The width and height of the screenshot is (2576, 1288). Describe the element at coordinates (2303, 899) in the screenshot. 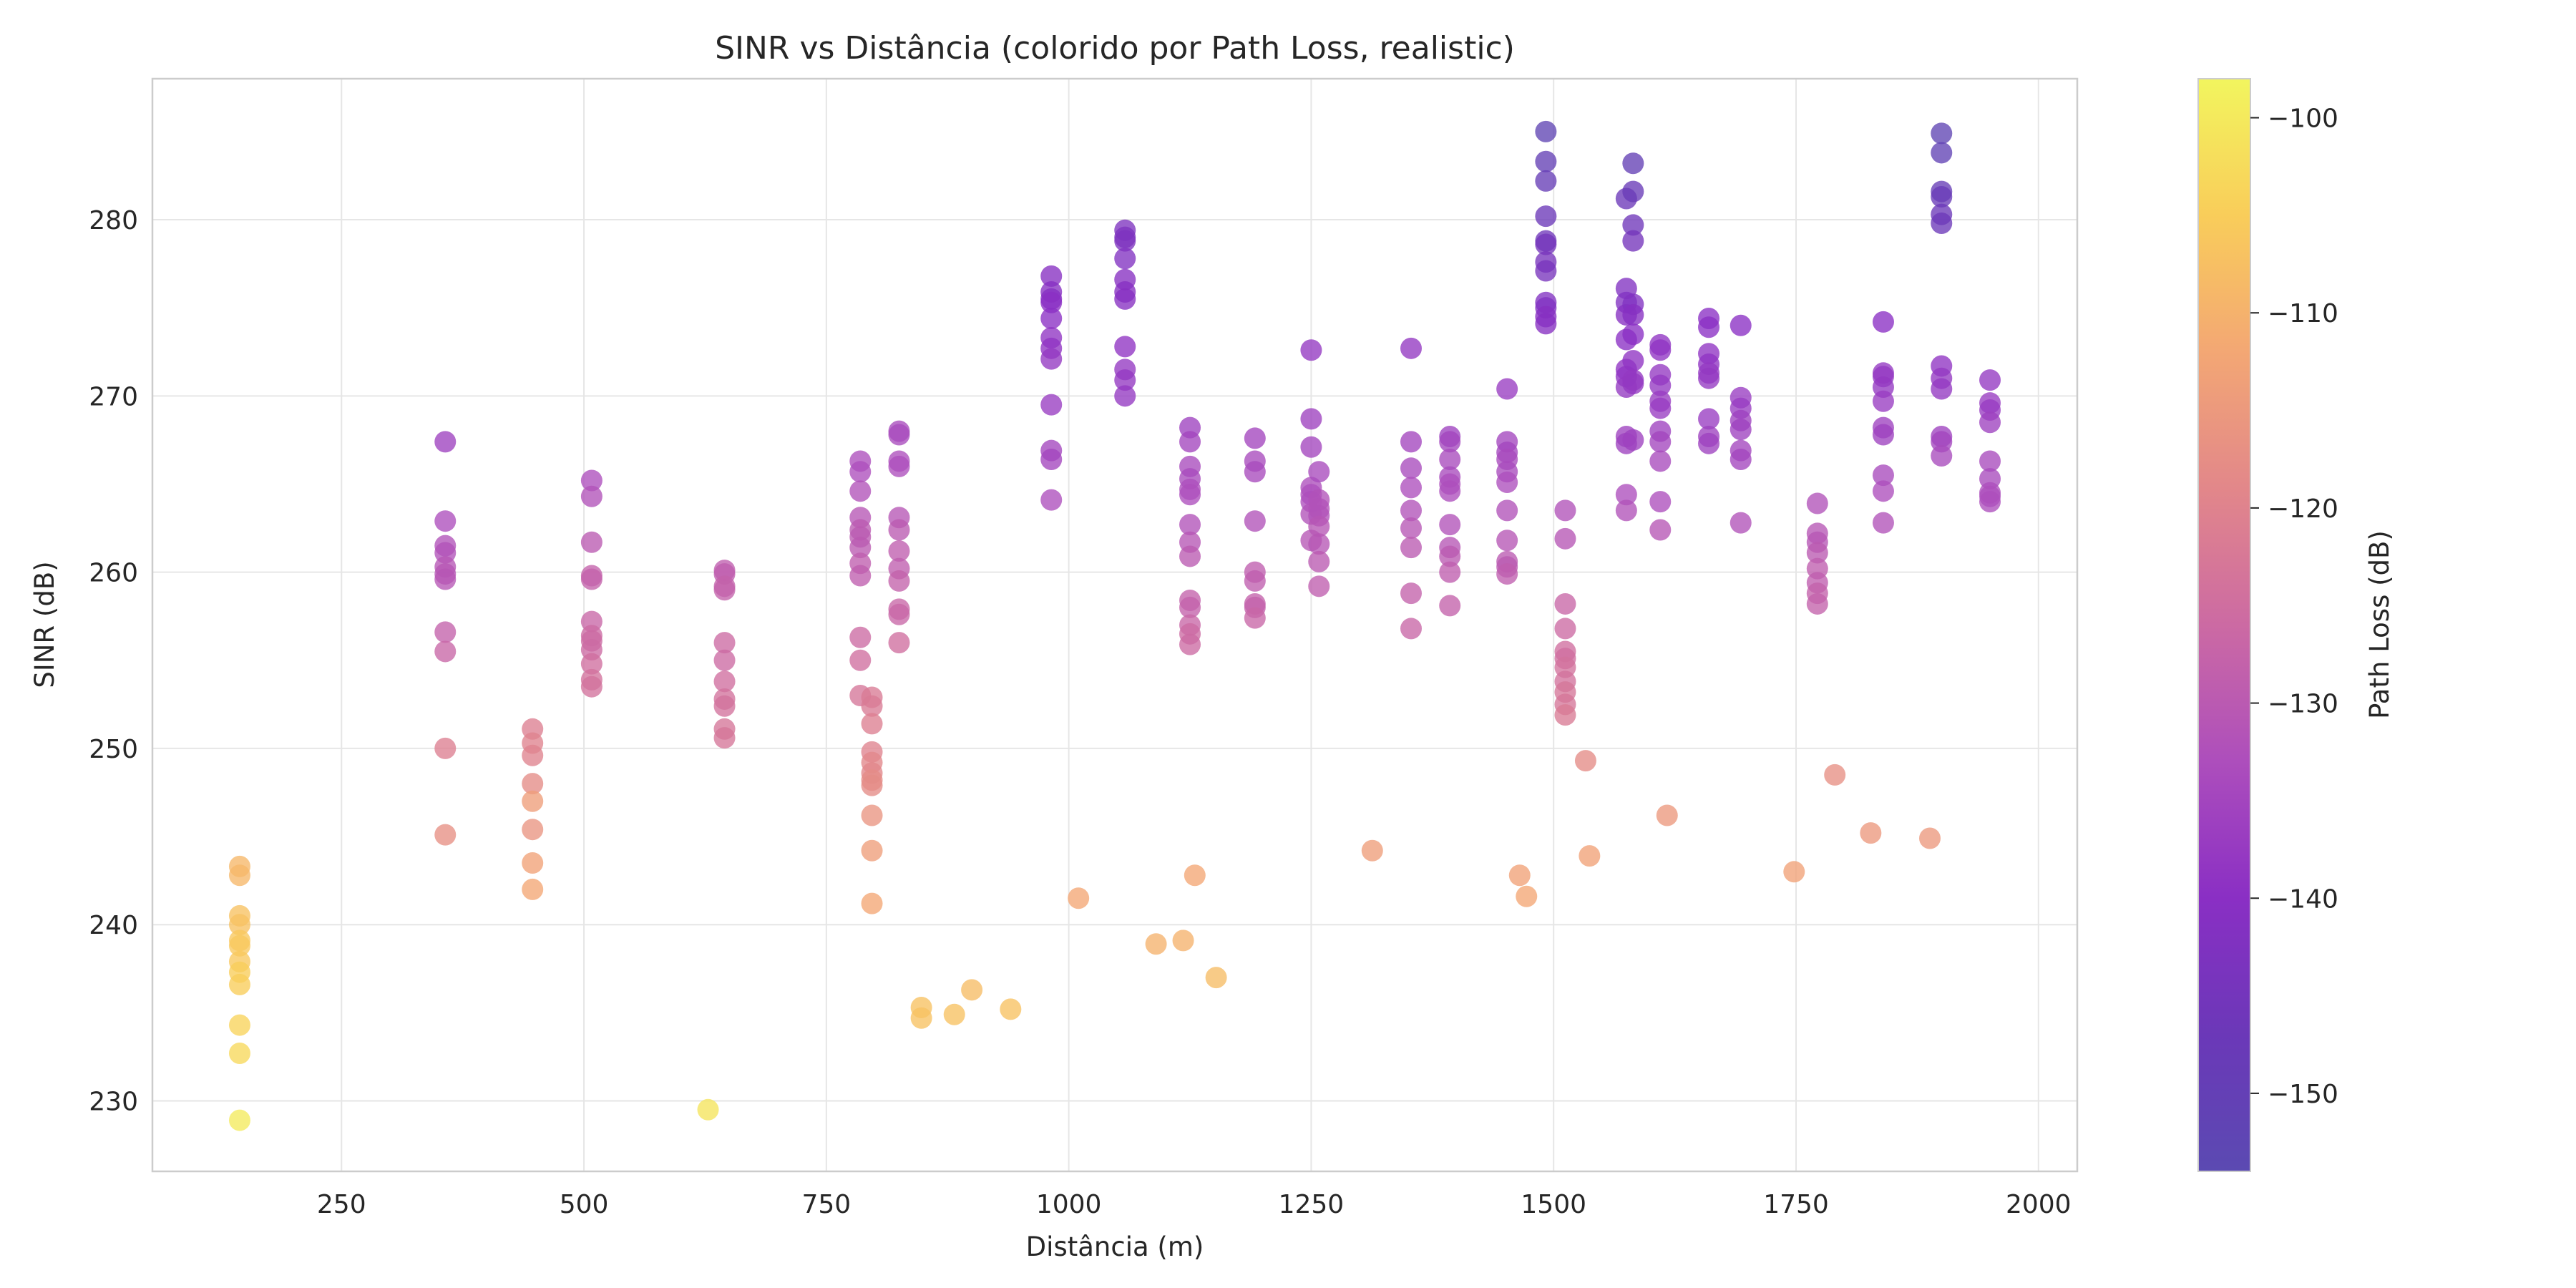

I see `colorbar-tick-label: −140` at that location.